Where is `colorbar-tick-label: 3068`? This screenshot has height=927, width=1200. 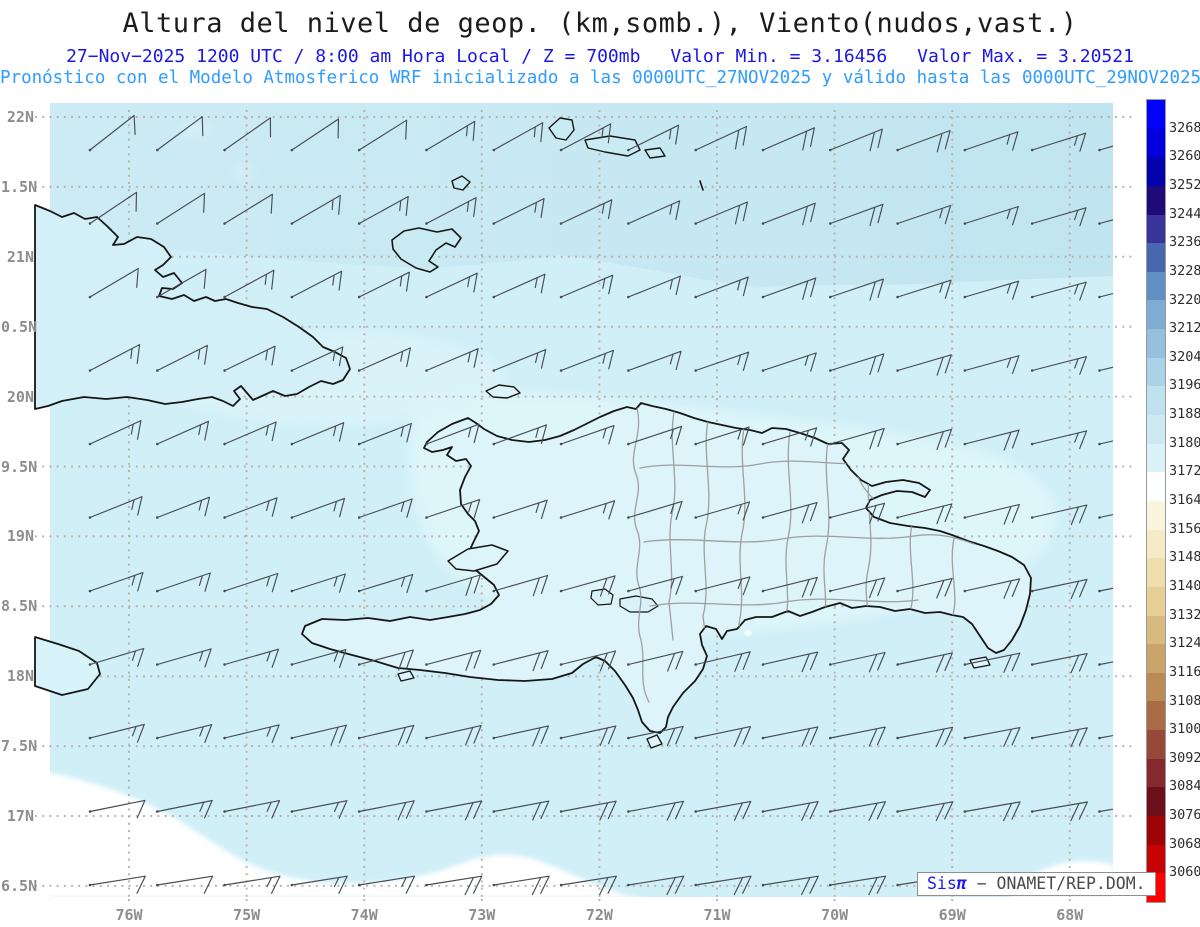
colorbar-tick-label: 3068 is located at coordinates (1184, 843).